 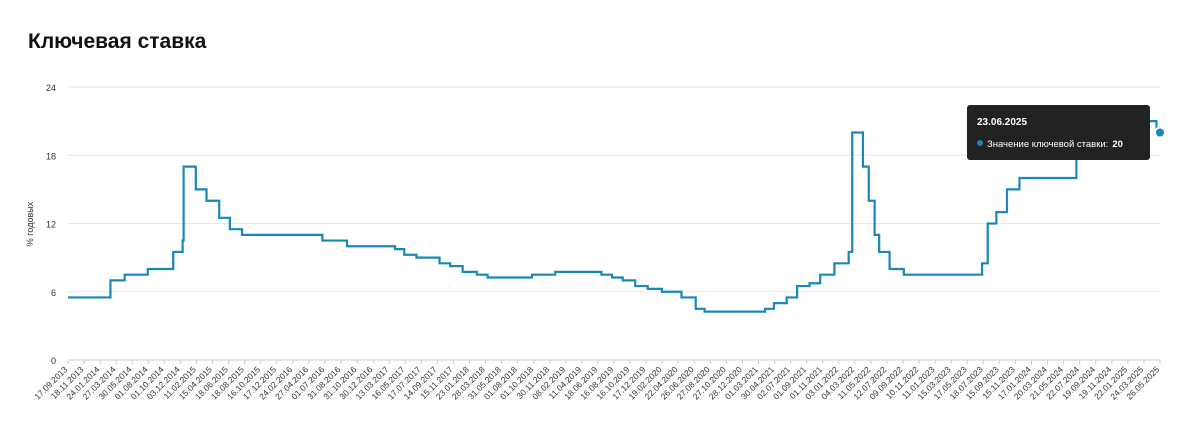 I want to click on y-tick-label: 6, so click(x=53, y=293).